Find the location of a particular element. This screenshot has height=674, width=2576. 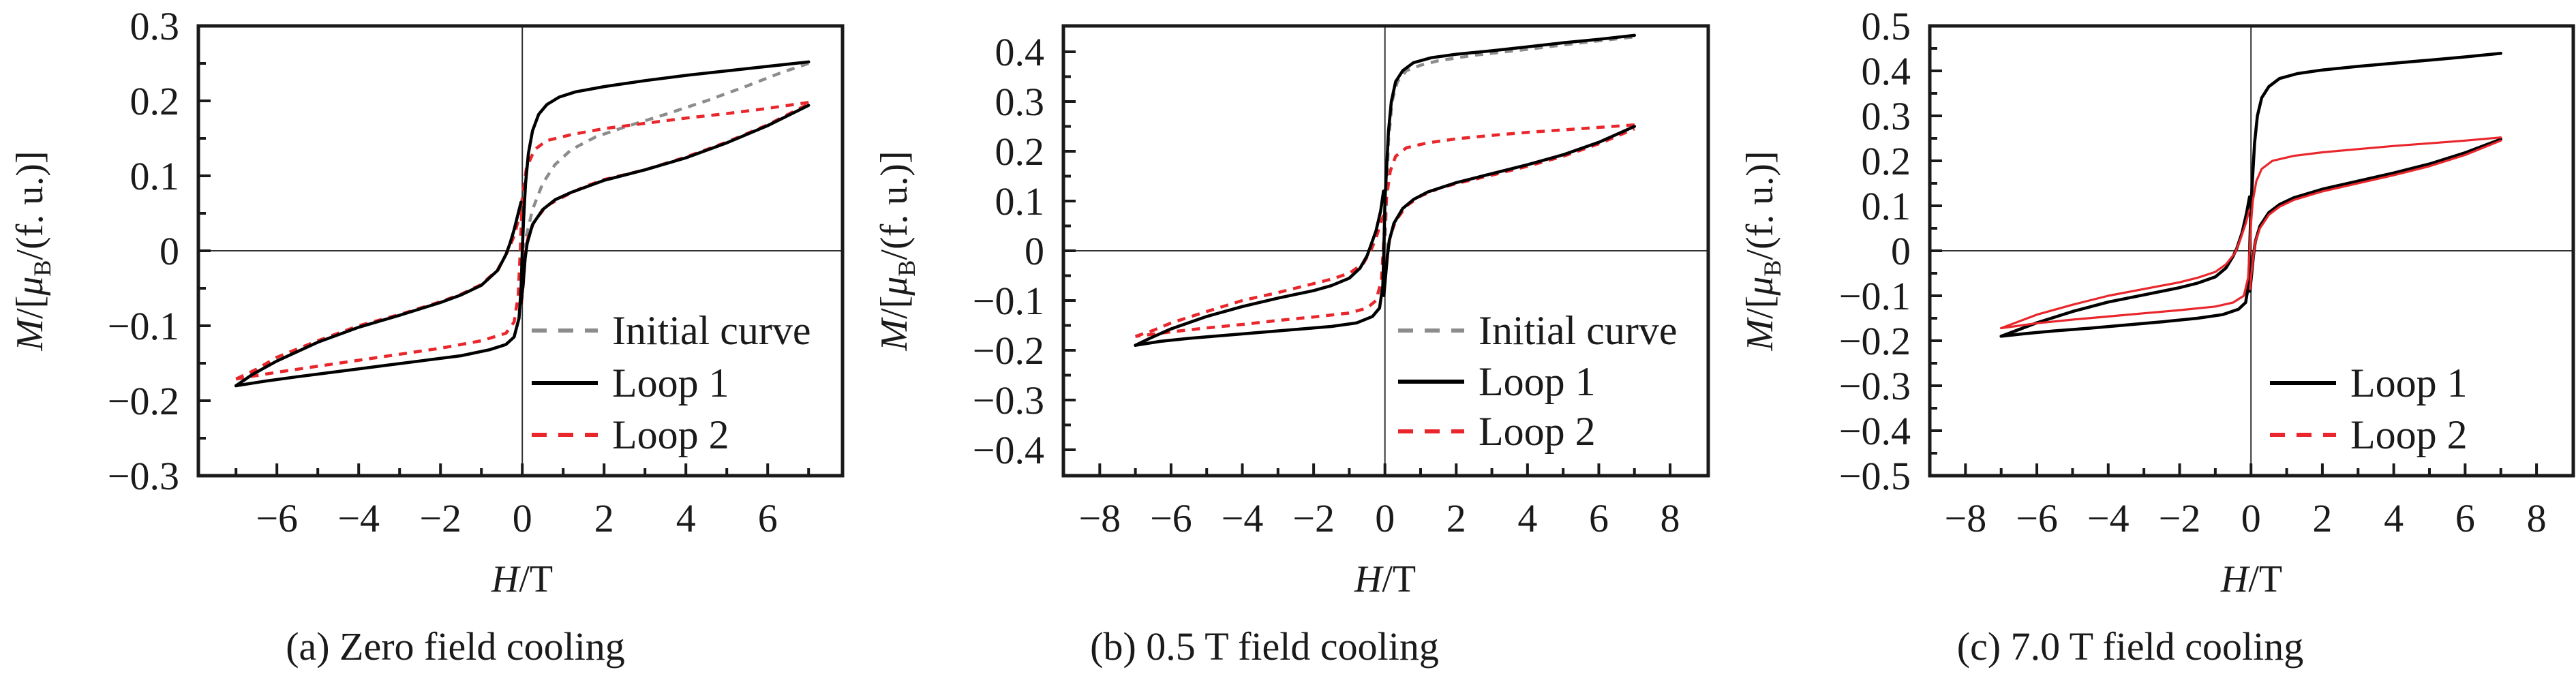

legend-item: Initial curve is located at coordinates (672, 331).